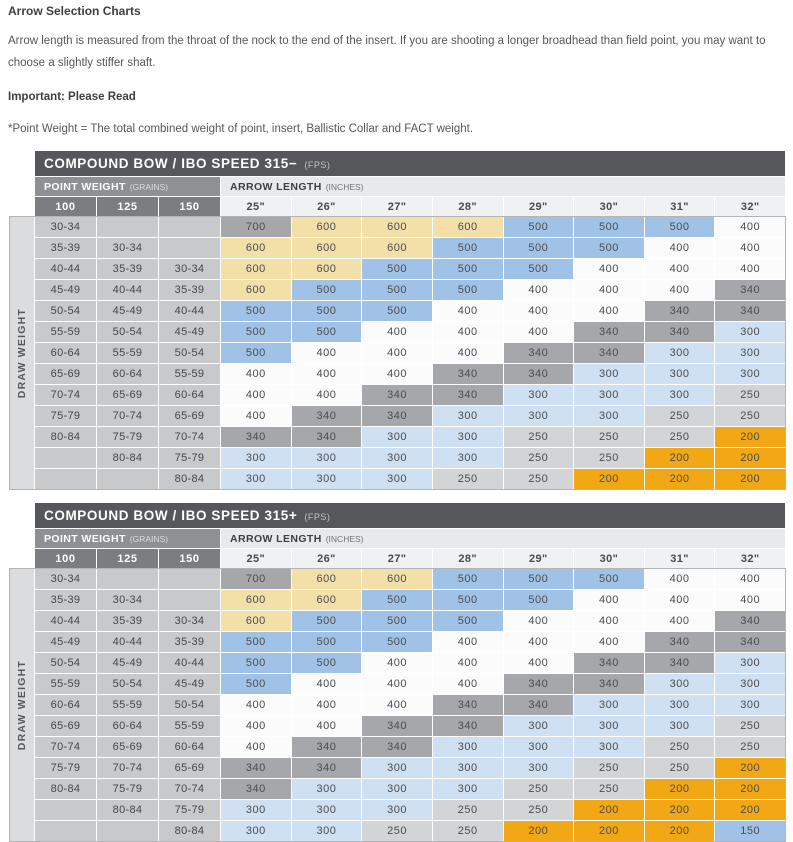 This screenshot has height=842, width=793. Describe the element at coordinates (189, 458) in the screenshot. I see `draw-weight-cell: 75-79` at that location.